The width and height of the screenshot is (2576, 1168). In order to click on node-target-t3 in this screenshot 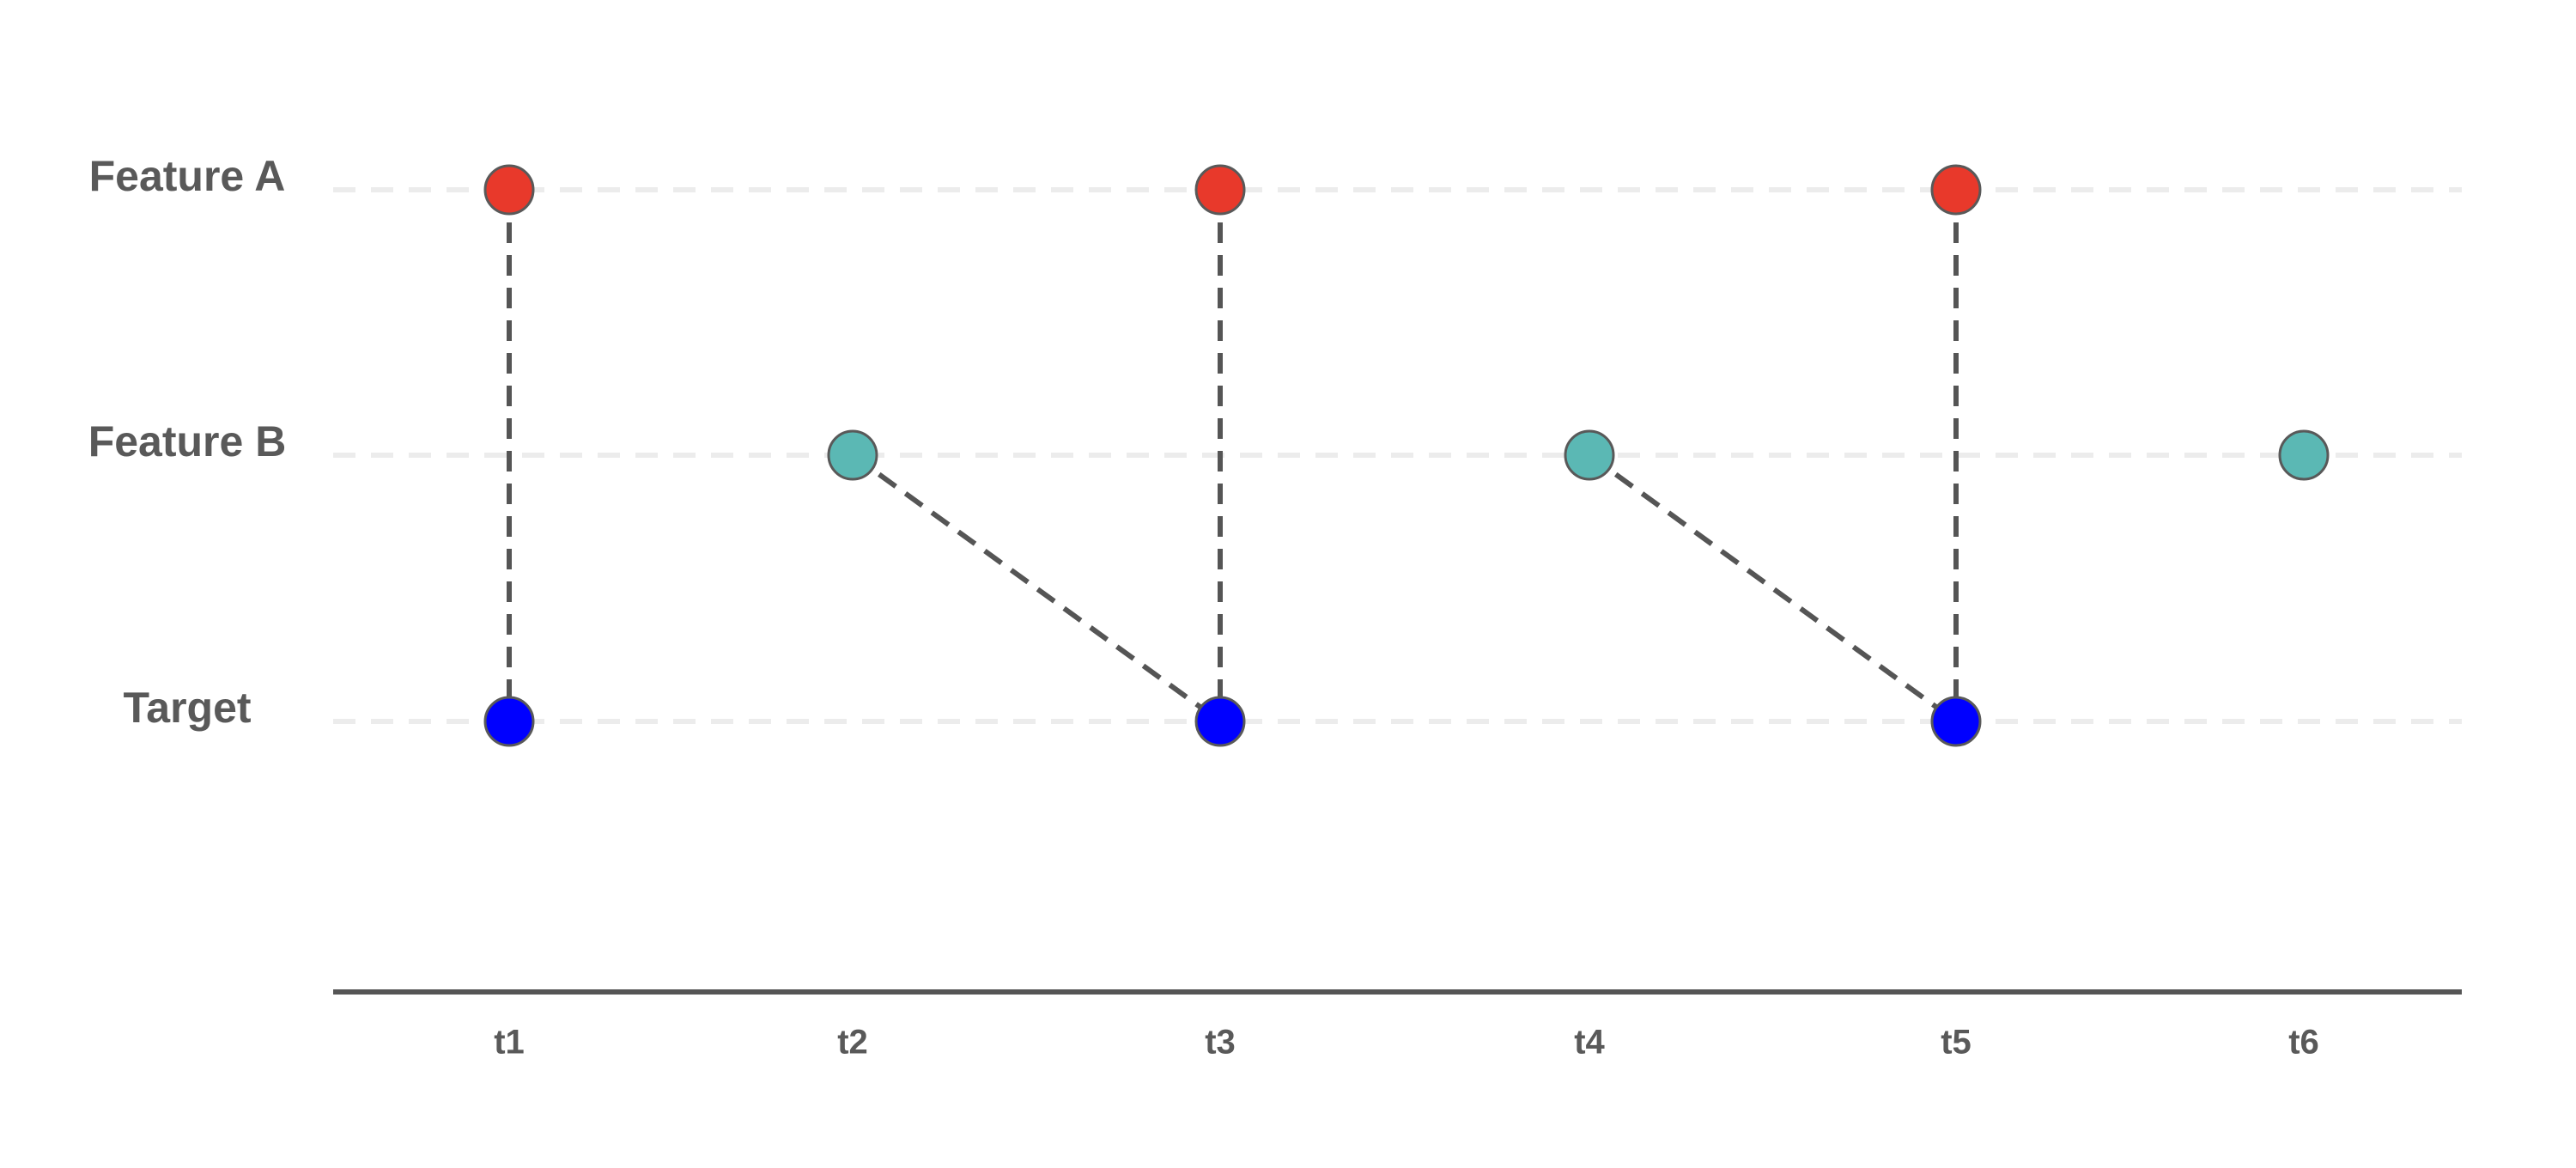, I will do `click(1220, 721)`.